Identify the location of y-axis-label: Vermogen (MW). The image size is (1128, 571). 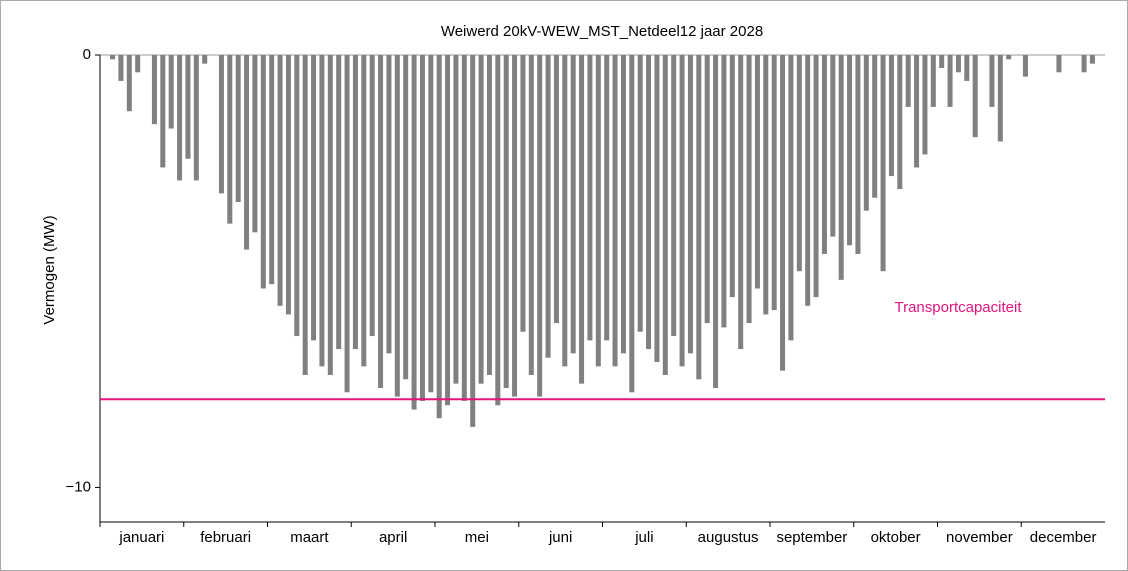
(49, 269).